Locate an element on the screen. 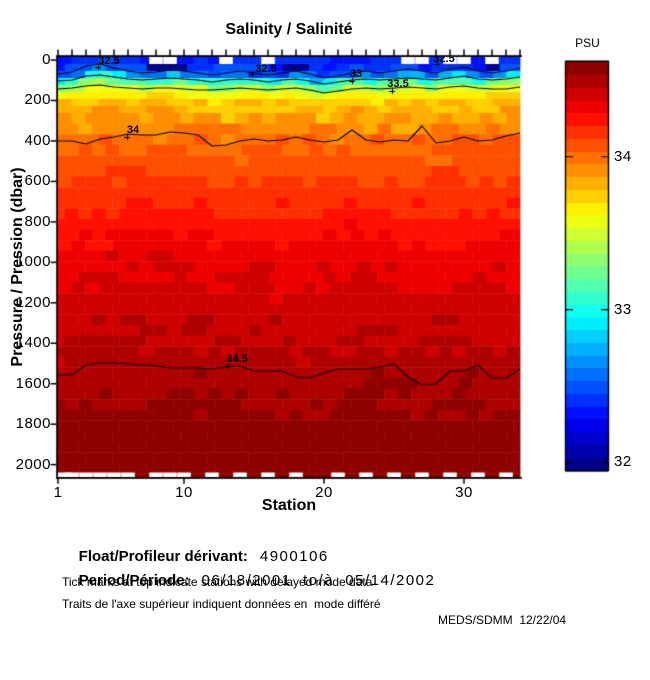 This screenshot has height=680, width=650. float-label: Float/Profileur dérivant: is located at coordinates (163, 556).